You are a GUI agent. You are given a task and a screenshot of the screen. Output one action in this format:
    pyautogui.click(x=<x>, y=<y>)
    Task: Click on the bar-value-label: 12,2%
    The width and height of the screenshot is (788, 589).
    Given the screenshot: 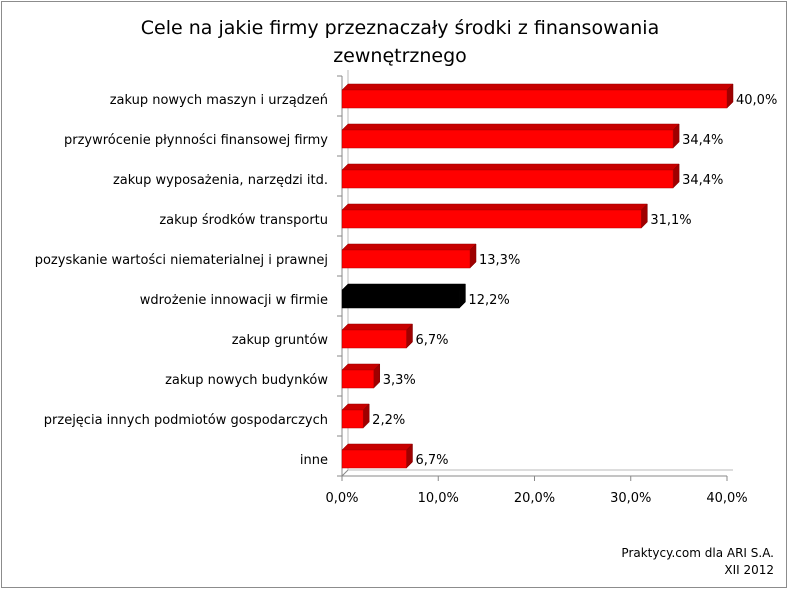 What is the action you would take?
    pyautogui.click(x=488, y=300)
    